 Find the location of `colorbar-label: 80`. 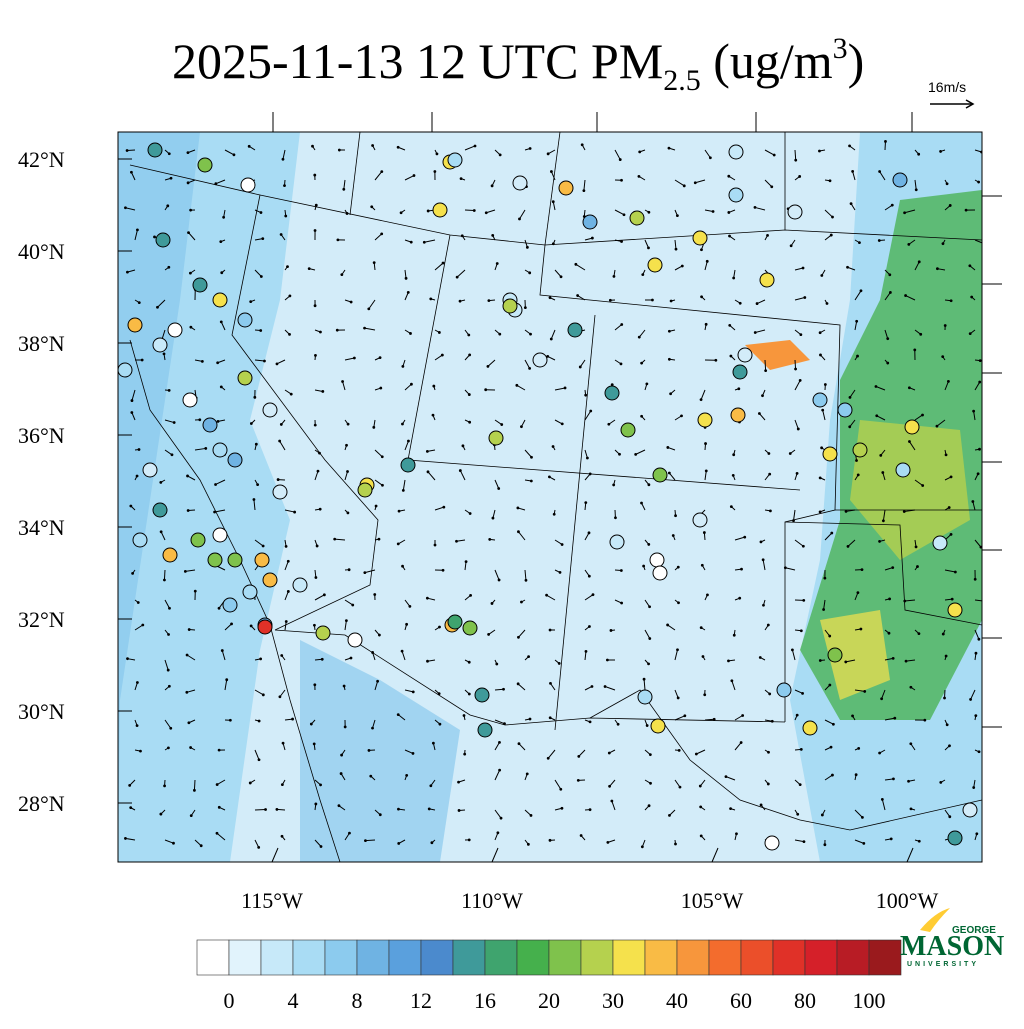

colorbar-label: 80 is located at coordinates (805, 1000).